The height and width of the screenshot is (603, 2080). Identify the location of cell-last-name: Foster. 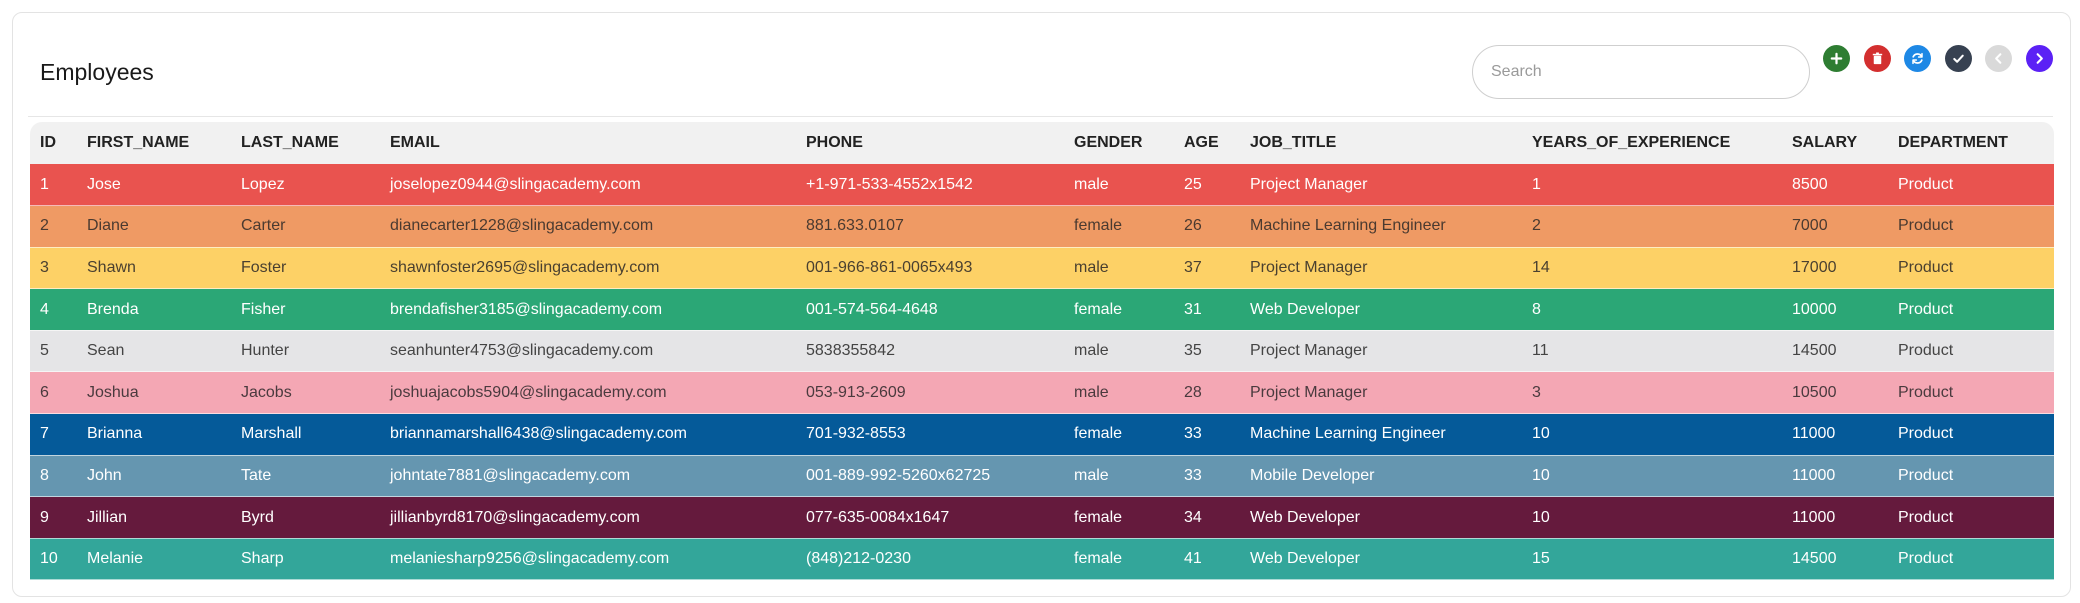
(305, 268).